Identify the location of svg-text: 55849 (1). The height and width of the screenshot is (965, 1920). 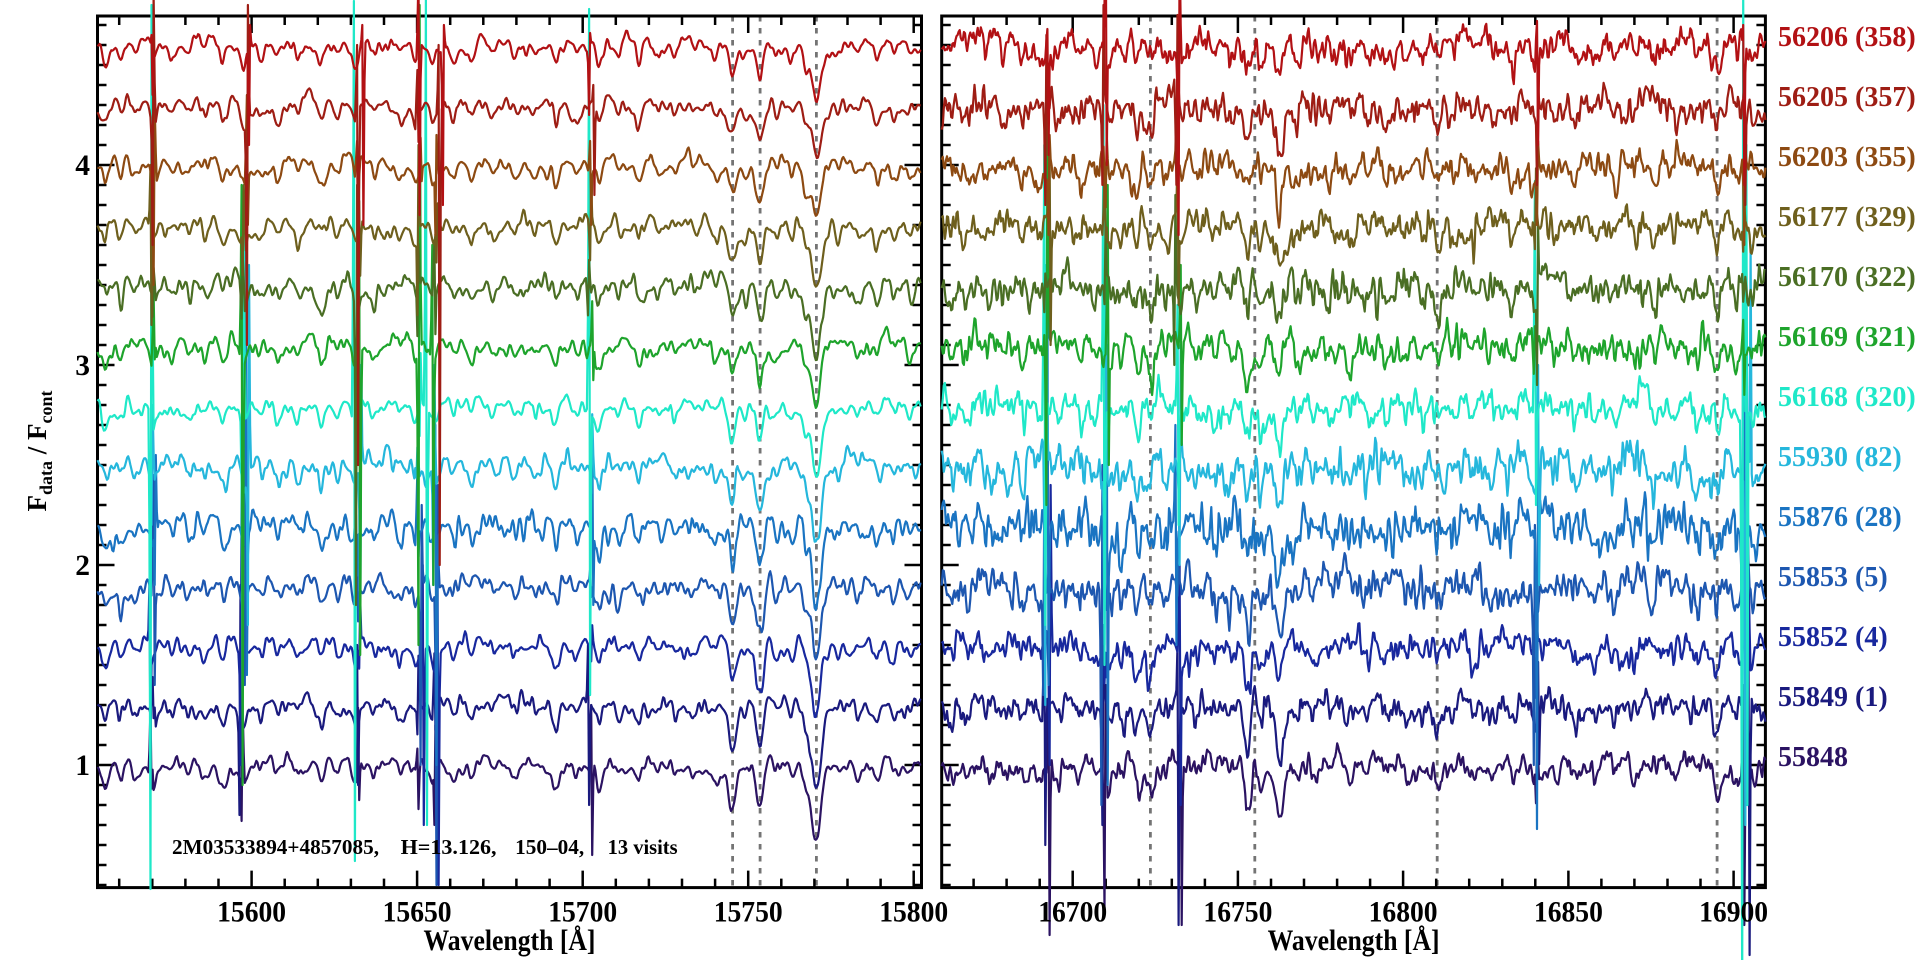
(1833, 697).